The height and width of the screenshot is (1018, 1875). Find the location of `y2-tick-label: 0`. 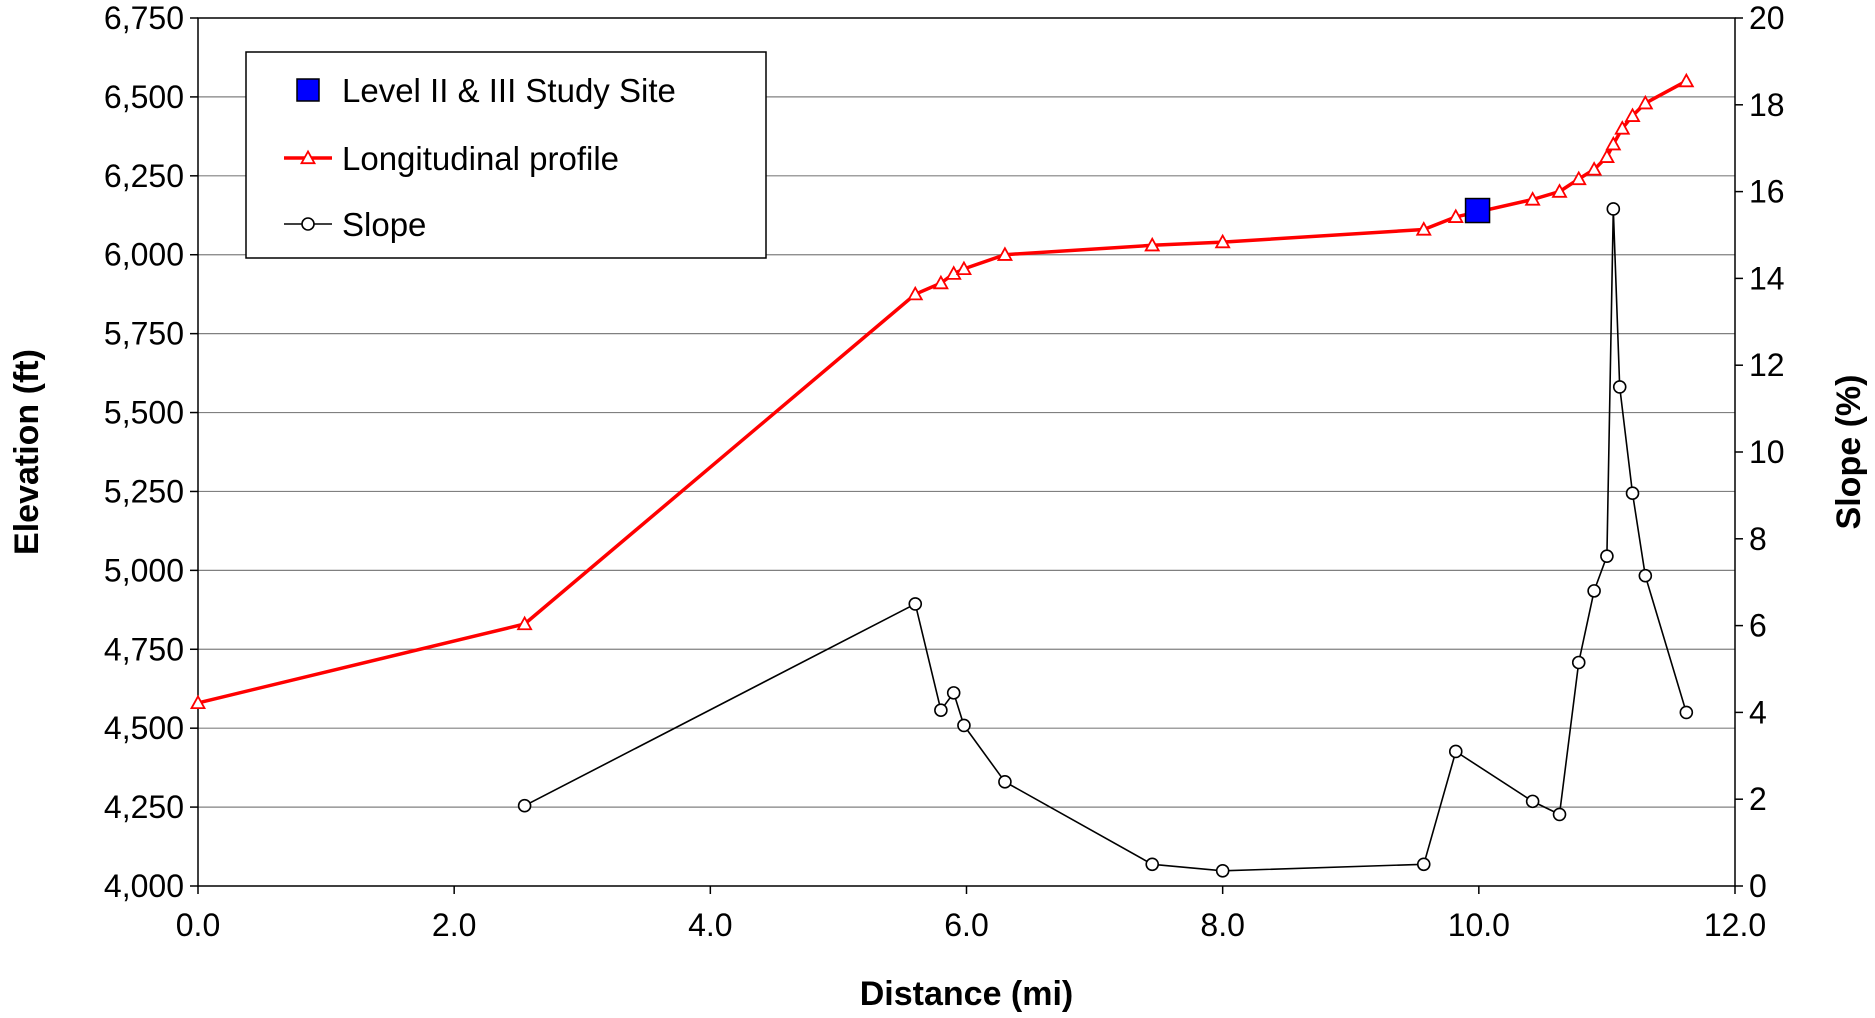

y2-tick-label: 0 is located at coordinates (1758, 886).